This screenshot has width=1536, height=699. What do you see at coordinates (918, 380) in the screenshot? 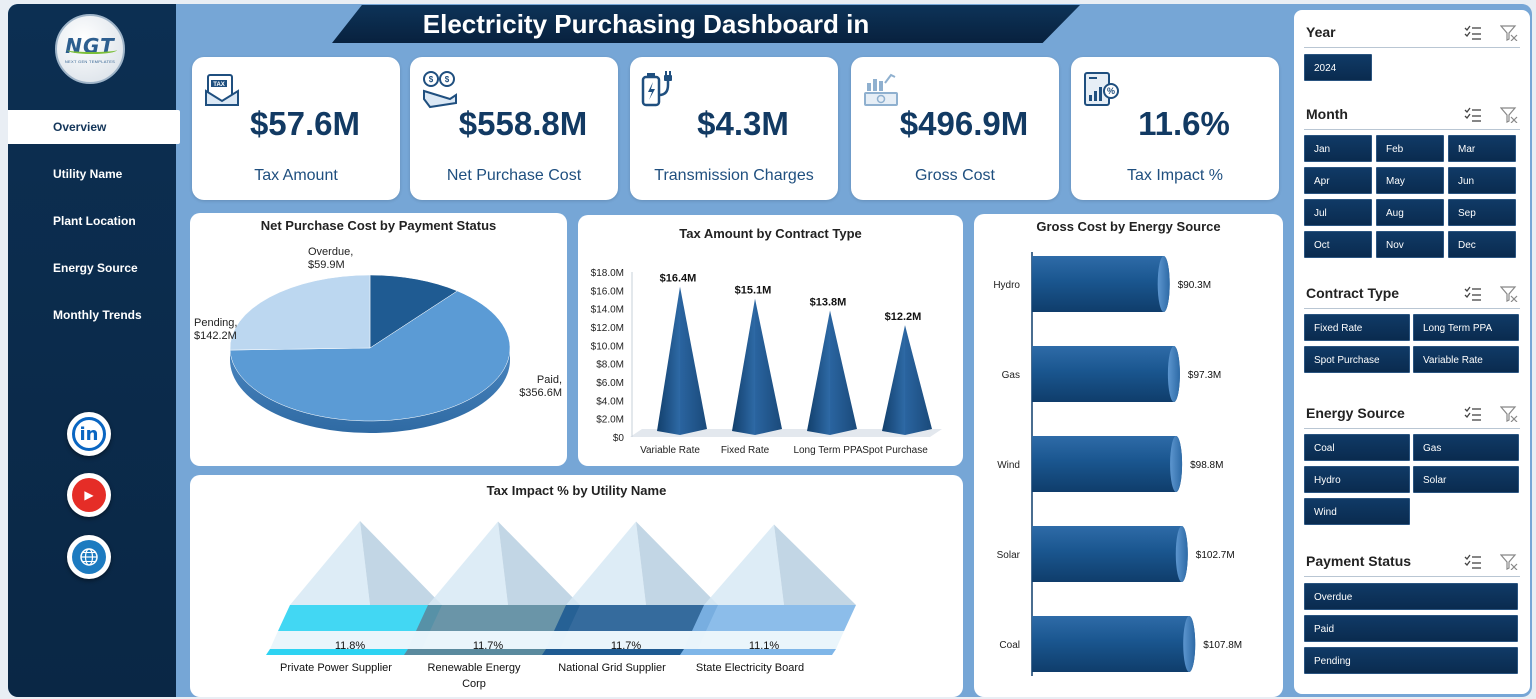
I see `pyramid-bar-right-spot-purchase` at bounding box center [918, 380].